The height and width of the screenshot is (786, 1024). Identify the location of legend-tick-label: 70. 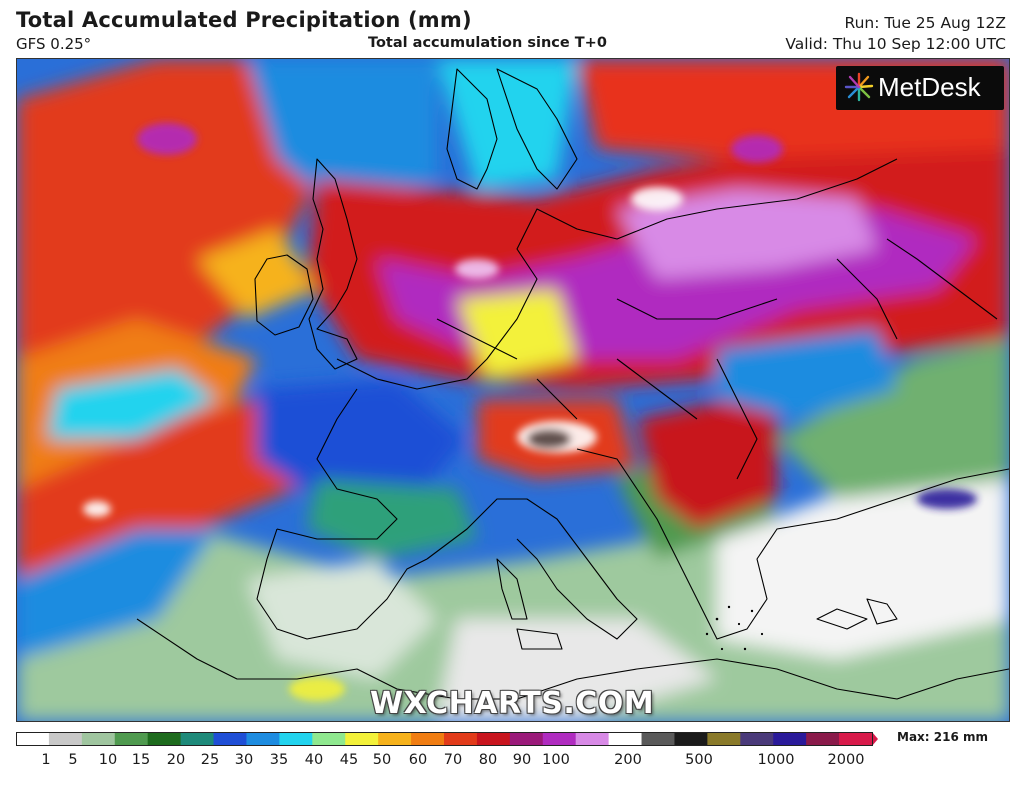
(453, 760).